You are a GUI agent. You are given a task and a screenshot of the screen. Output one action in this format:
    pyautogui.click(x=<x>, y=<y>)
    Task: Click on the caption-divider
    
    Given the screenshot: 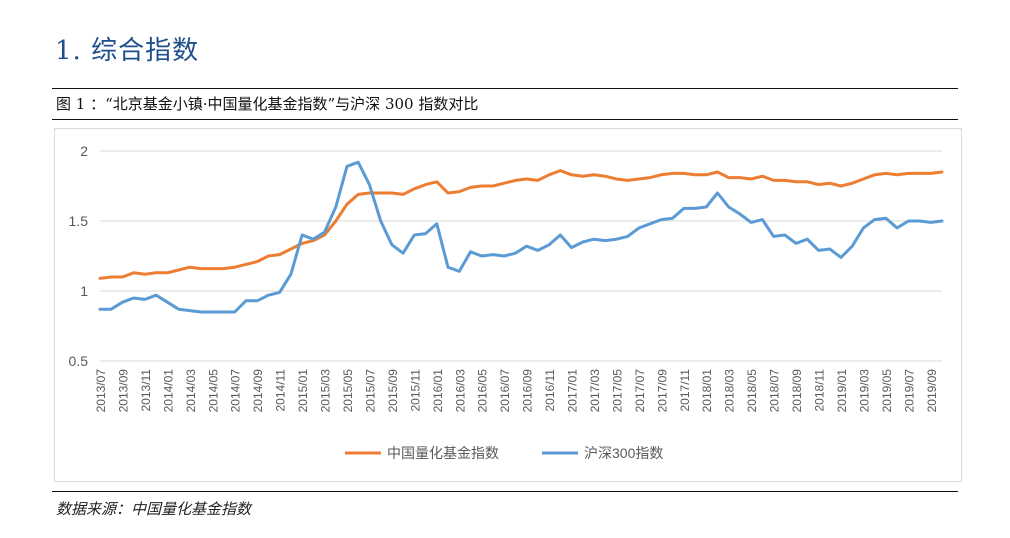 What is the action you would take?
    pyautogui.click(x=505, y=119)
    